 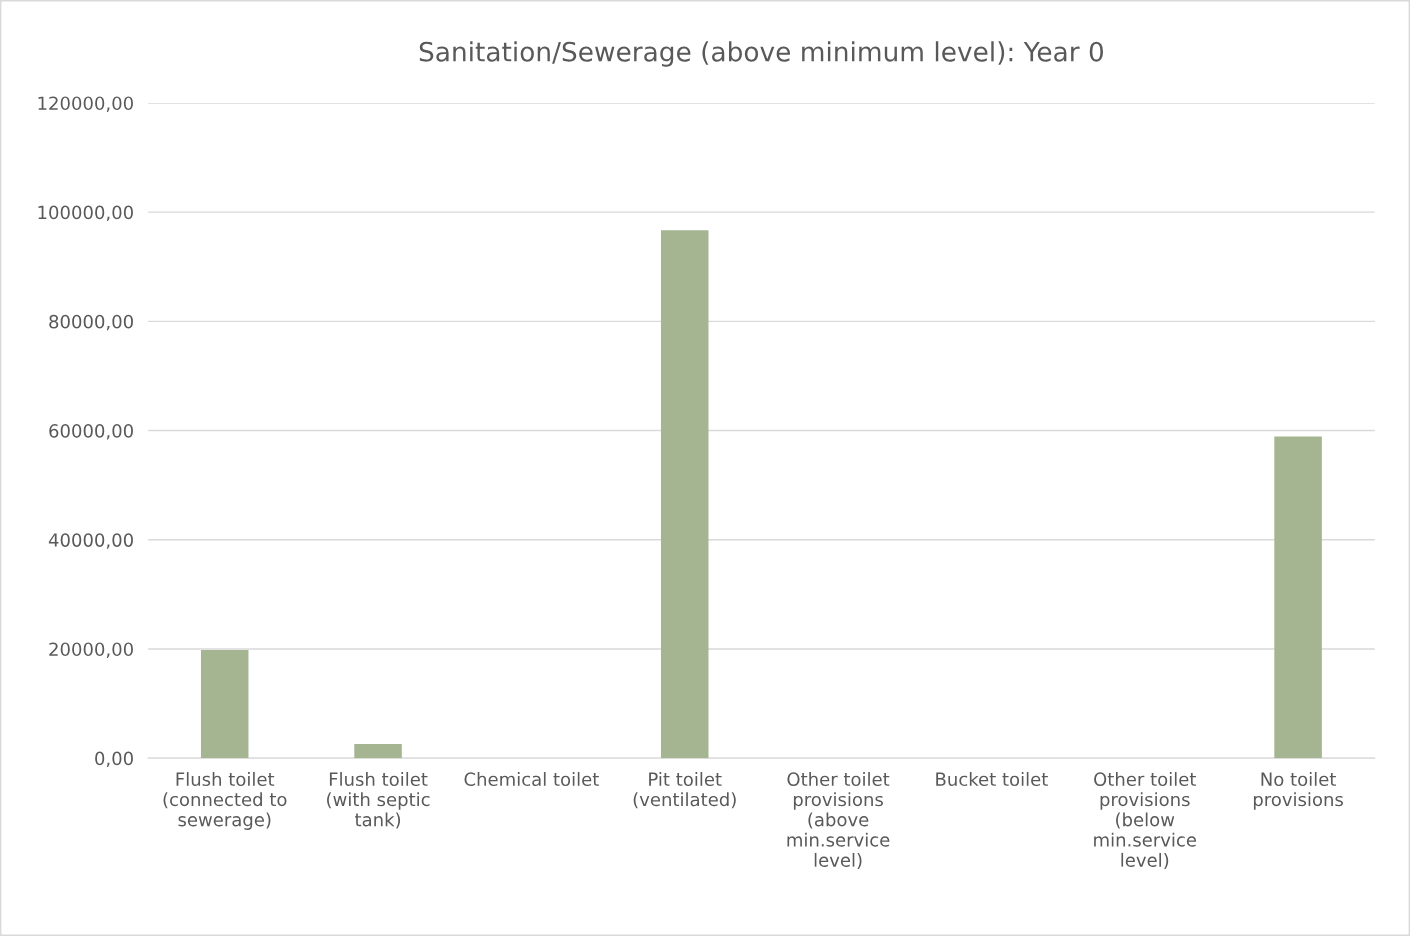 What do you see at coordinates (684, 790) in the screenshot?
I see `x-tick-label: Pit toilet (ventilated)` at bounding box center [684, 790].